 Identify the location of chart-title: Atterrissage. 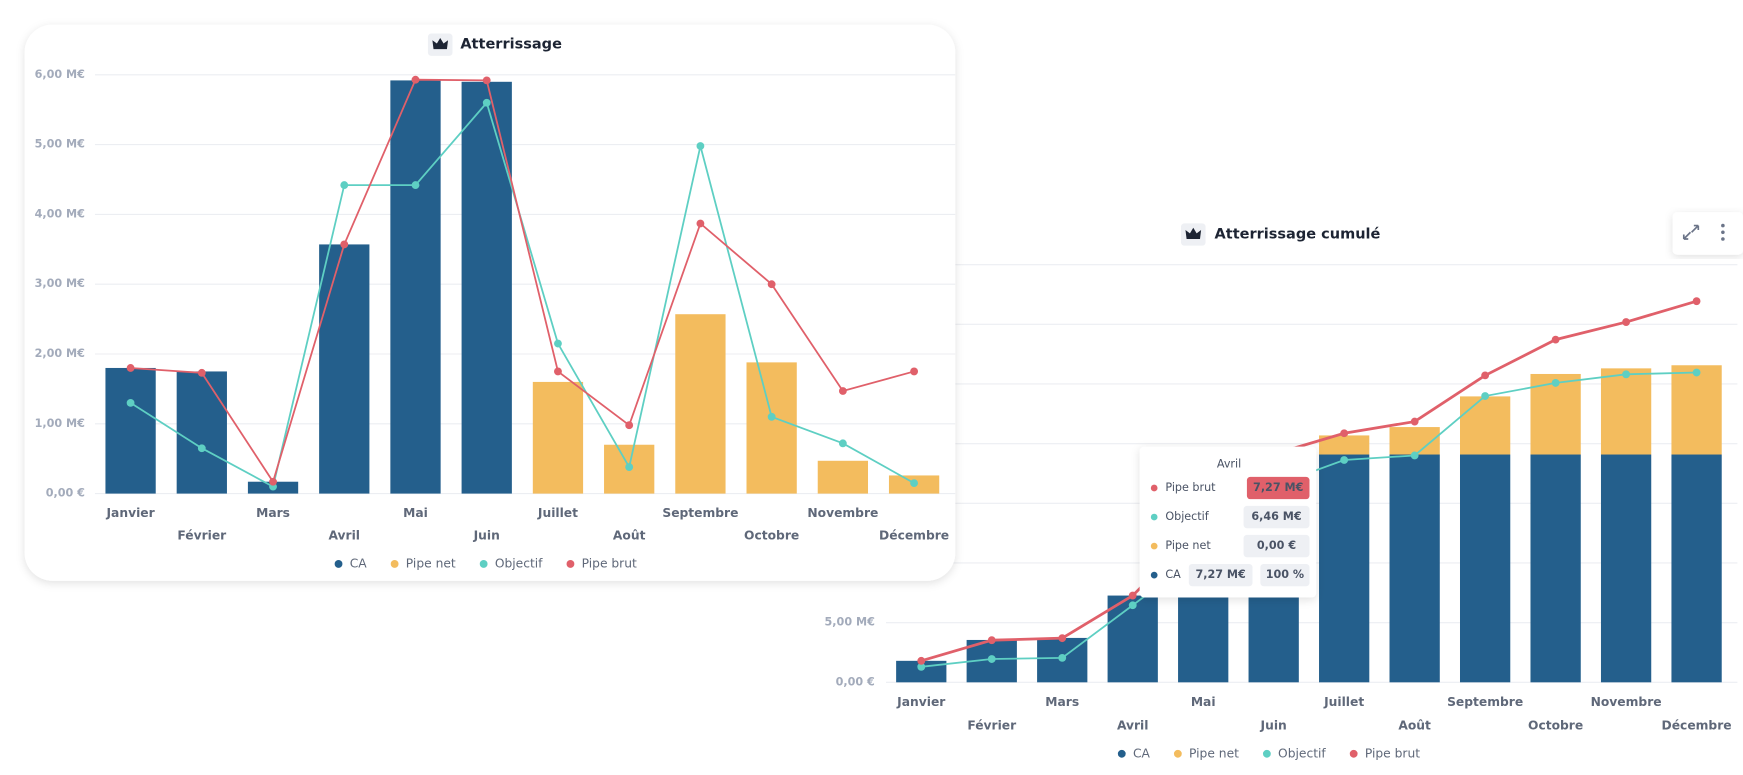
(511, 45).